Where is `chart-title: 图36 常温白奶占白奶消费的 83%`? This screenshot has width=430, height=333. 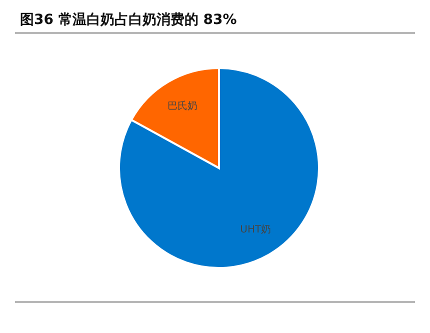 chart-title: 图36 常温白奶占白奶消费的 83% is located at coordinates (128, 20).